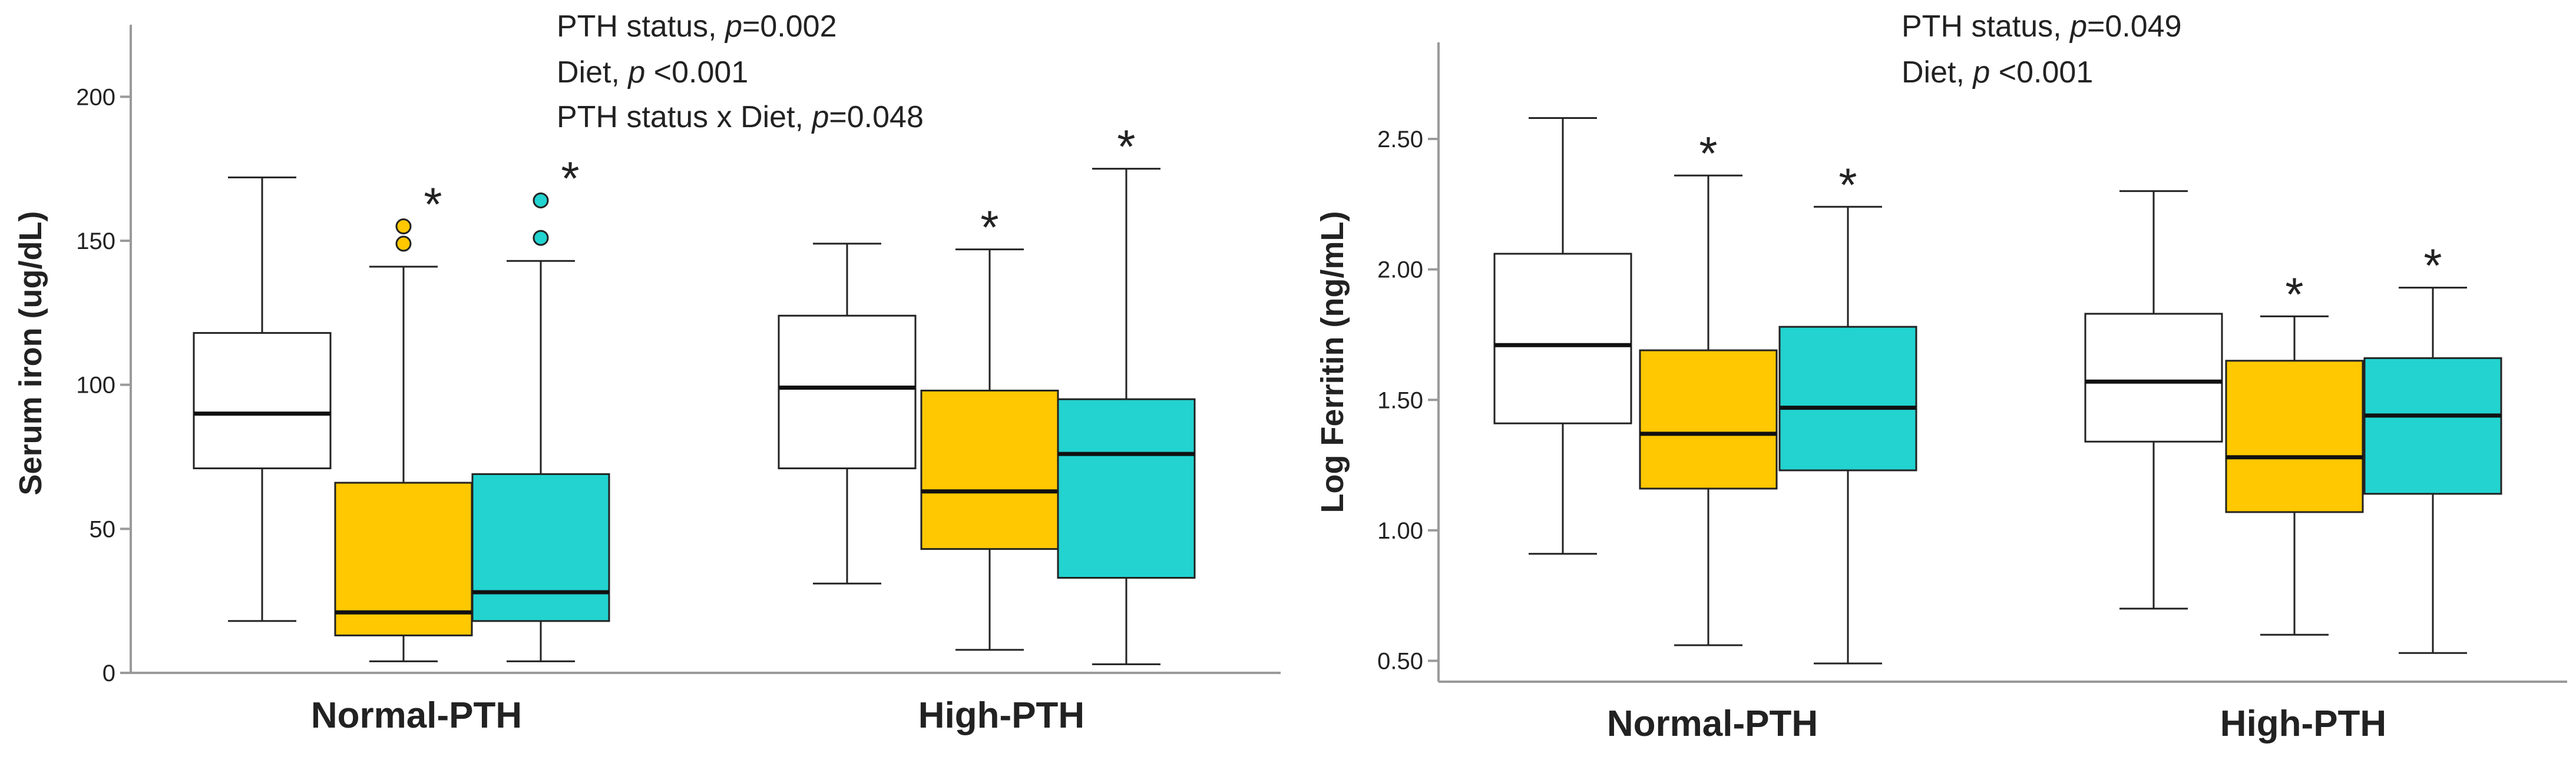  Describe the element at coordinates (95, 97) in the screenshot. I see `y-tick-label: 200` at that location.